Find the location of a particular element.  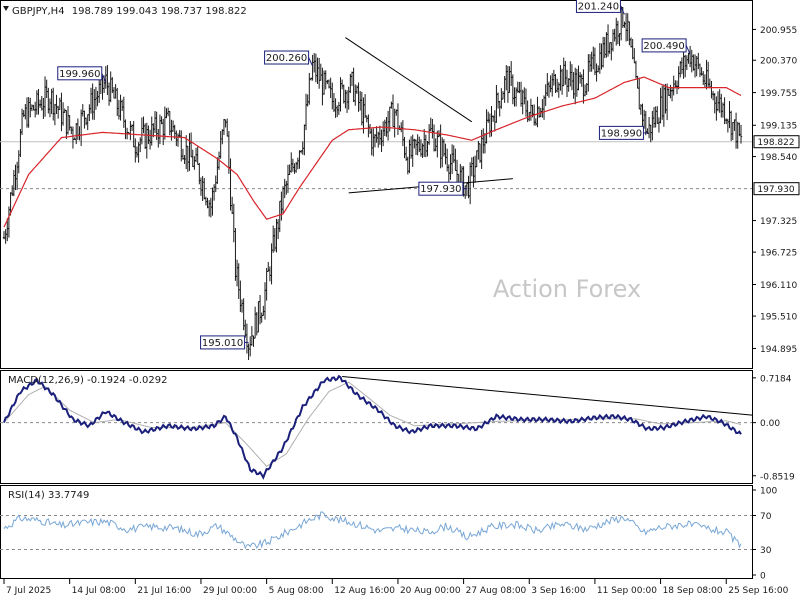

x-axis-tick-label: 18 Sep 08:00 is located at coordinates (693, 591).